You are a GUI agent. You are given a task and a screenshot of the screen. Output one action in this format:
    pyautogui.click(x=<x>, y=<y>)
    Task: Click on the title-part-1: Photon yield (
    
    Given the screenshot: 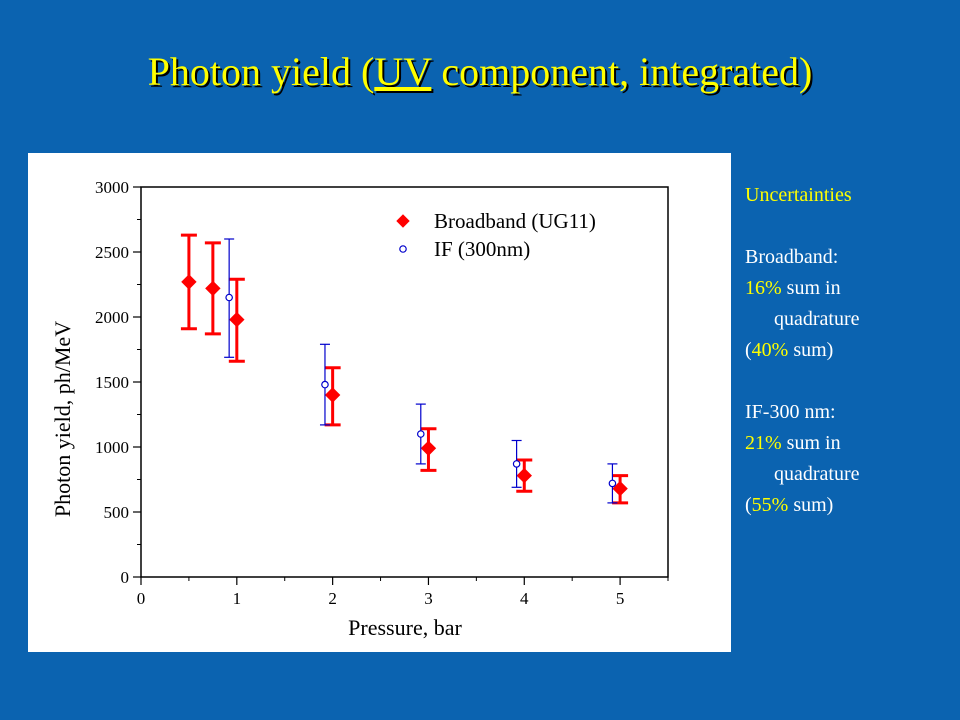 What is the action you would take?
    pyautogui.click(x=261, y=71)
    